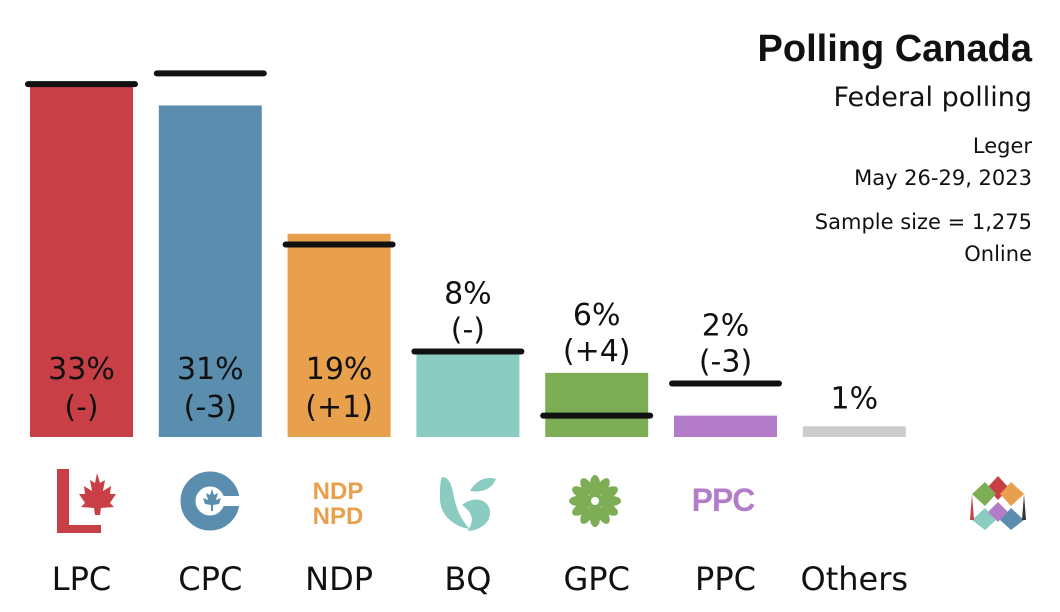 This screenshot has width=1060, height=612. What do you see at coordinates (998, 254) in the screenshot?
I see `poll-method: Online` at bounding box center [998, 254].